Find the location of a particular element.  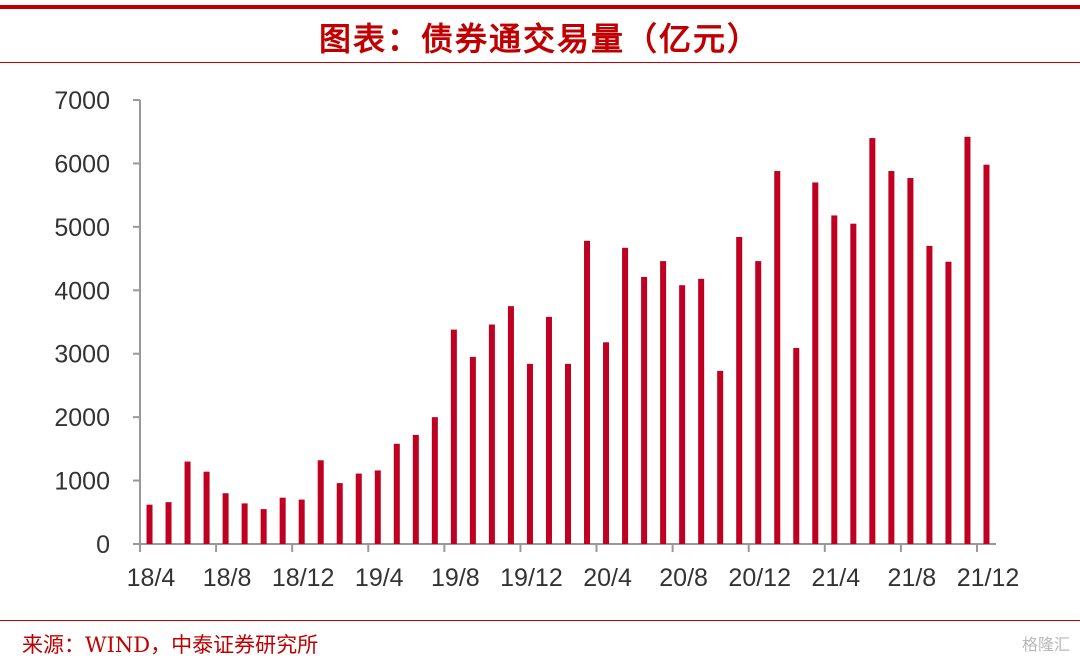

x-tick-label: 20/4 is located at coordinates (607, 578).